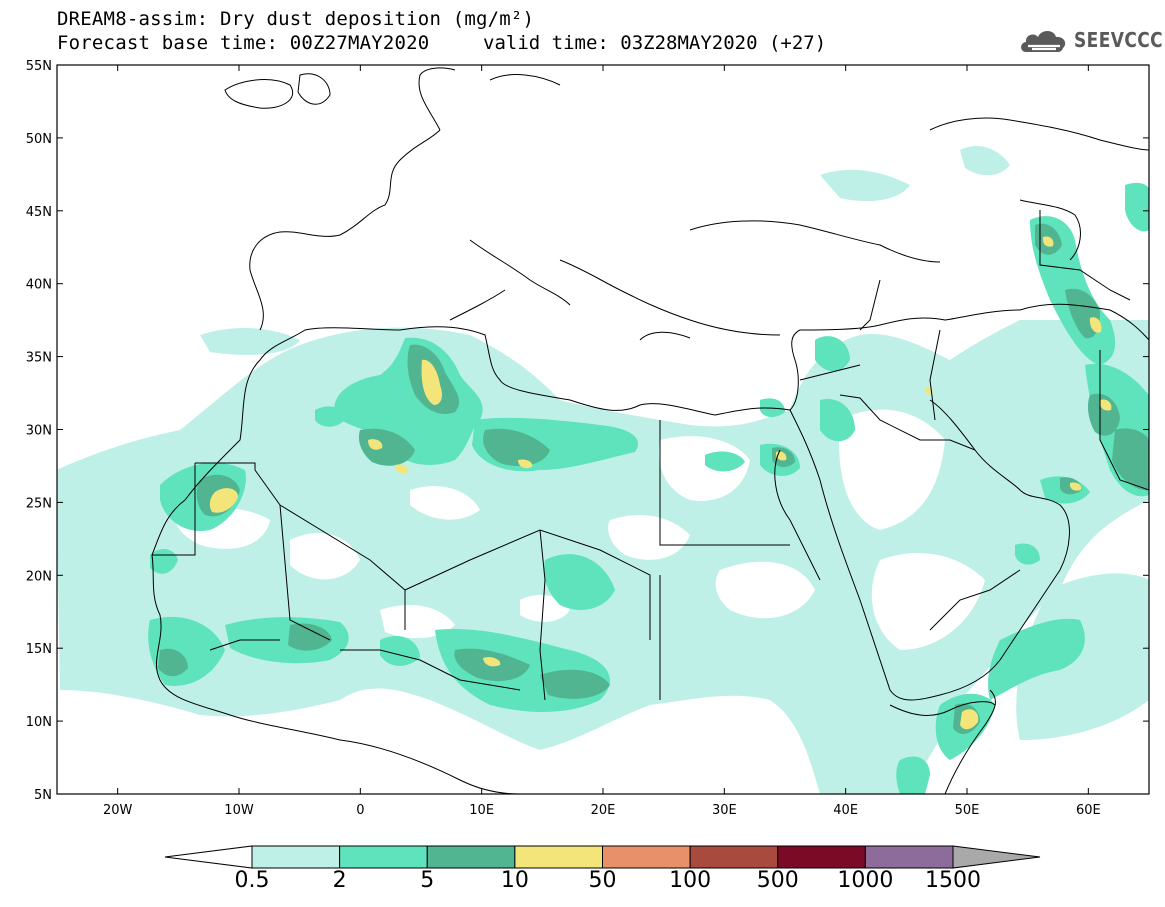  What do you see at coordinates (953, 880) in the screenshot?
I see `colorbar-label: 1500` at bounding box center [953, 880].